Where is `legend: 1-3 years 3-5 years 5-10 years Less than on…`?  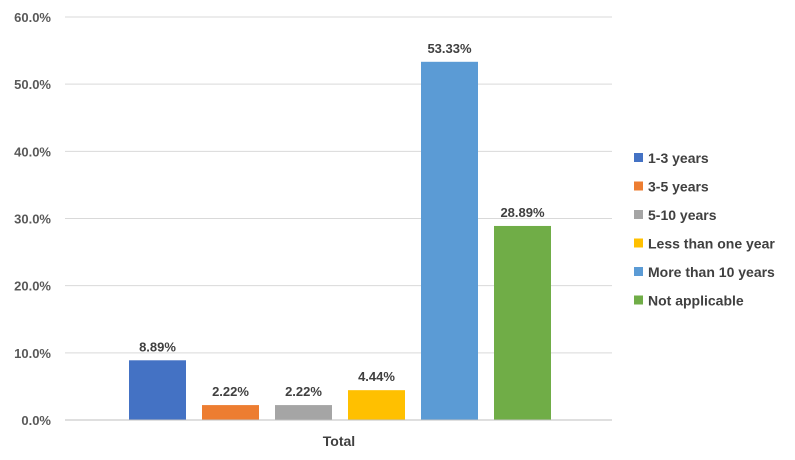 legend: 1-3 years 3-5 years 5-10 years Less than on… is located at coordinates (704, 229).